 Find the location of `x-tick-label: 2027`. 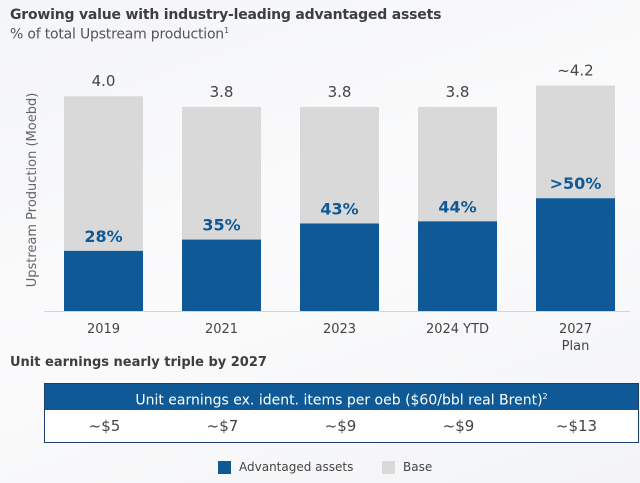

x-tick-label: 2027 is located at coordinates (575, 329).